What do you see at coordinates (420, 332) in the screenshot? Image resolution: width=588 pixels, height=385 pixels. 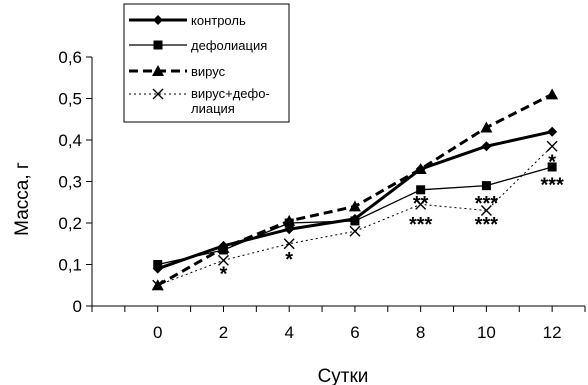 I see `x-tick-label: 8` at bounding box center [420, 332].